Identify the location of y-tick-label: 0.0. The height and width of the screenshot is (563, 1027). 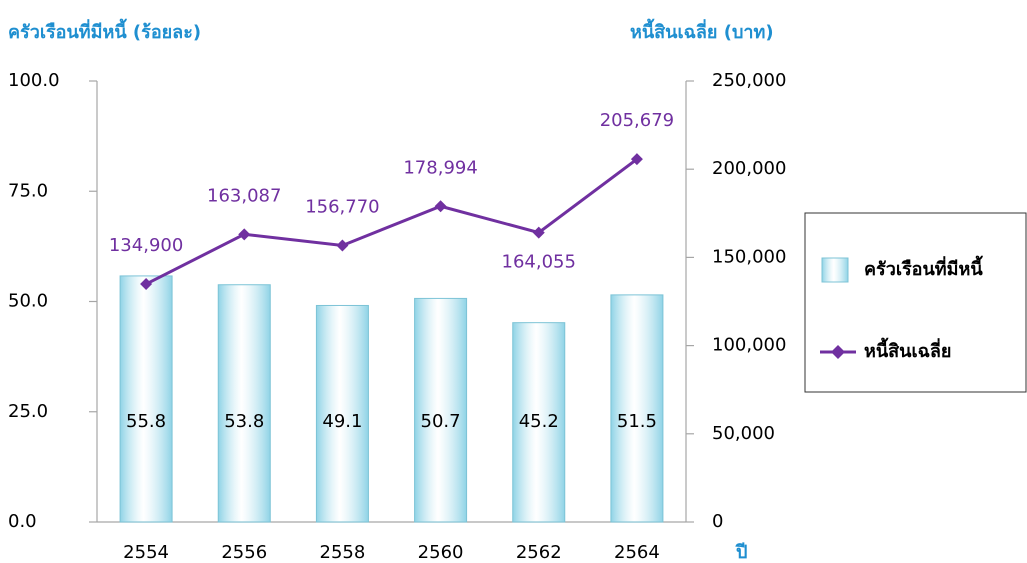
(22, 521).